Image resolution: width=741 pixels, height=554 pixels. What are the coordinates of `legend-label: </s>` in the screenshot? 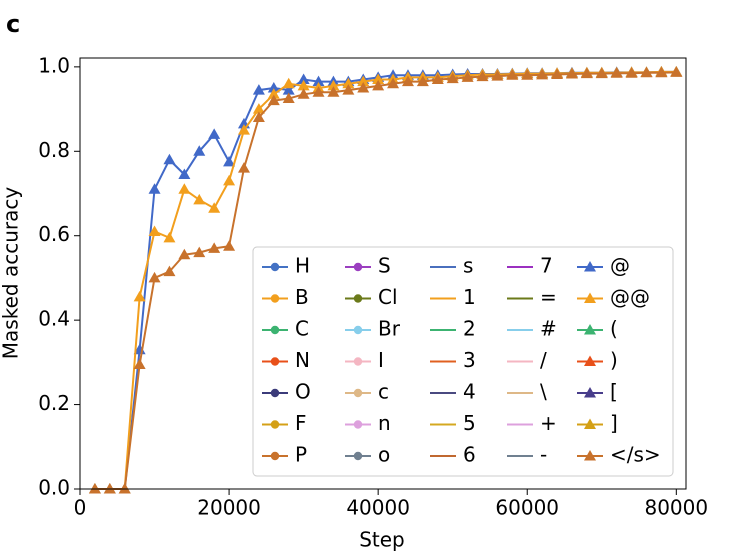 It's located at (635, 455).